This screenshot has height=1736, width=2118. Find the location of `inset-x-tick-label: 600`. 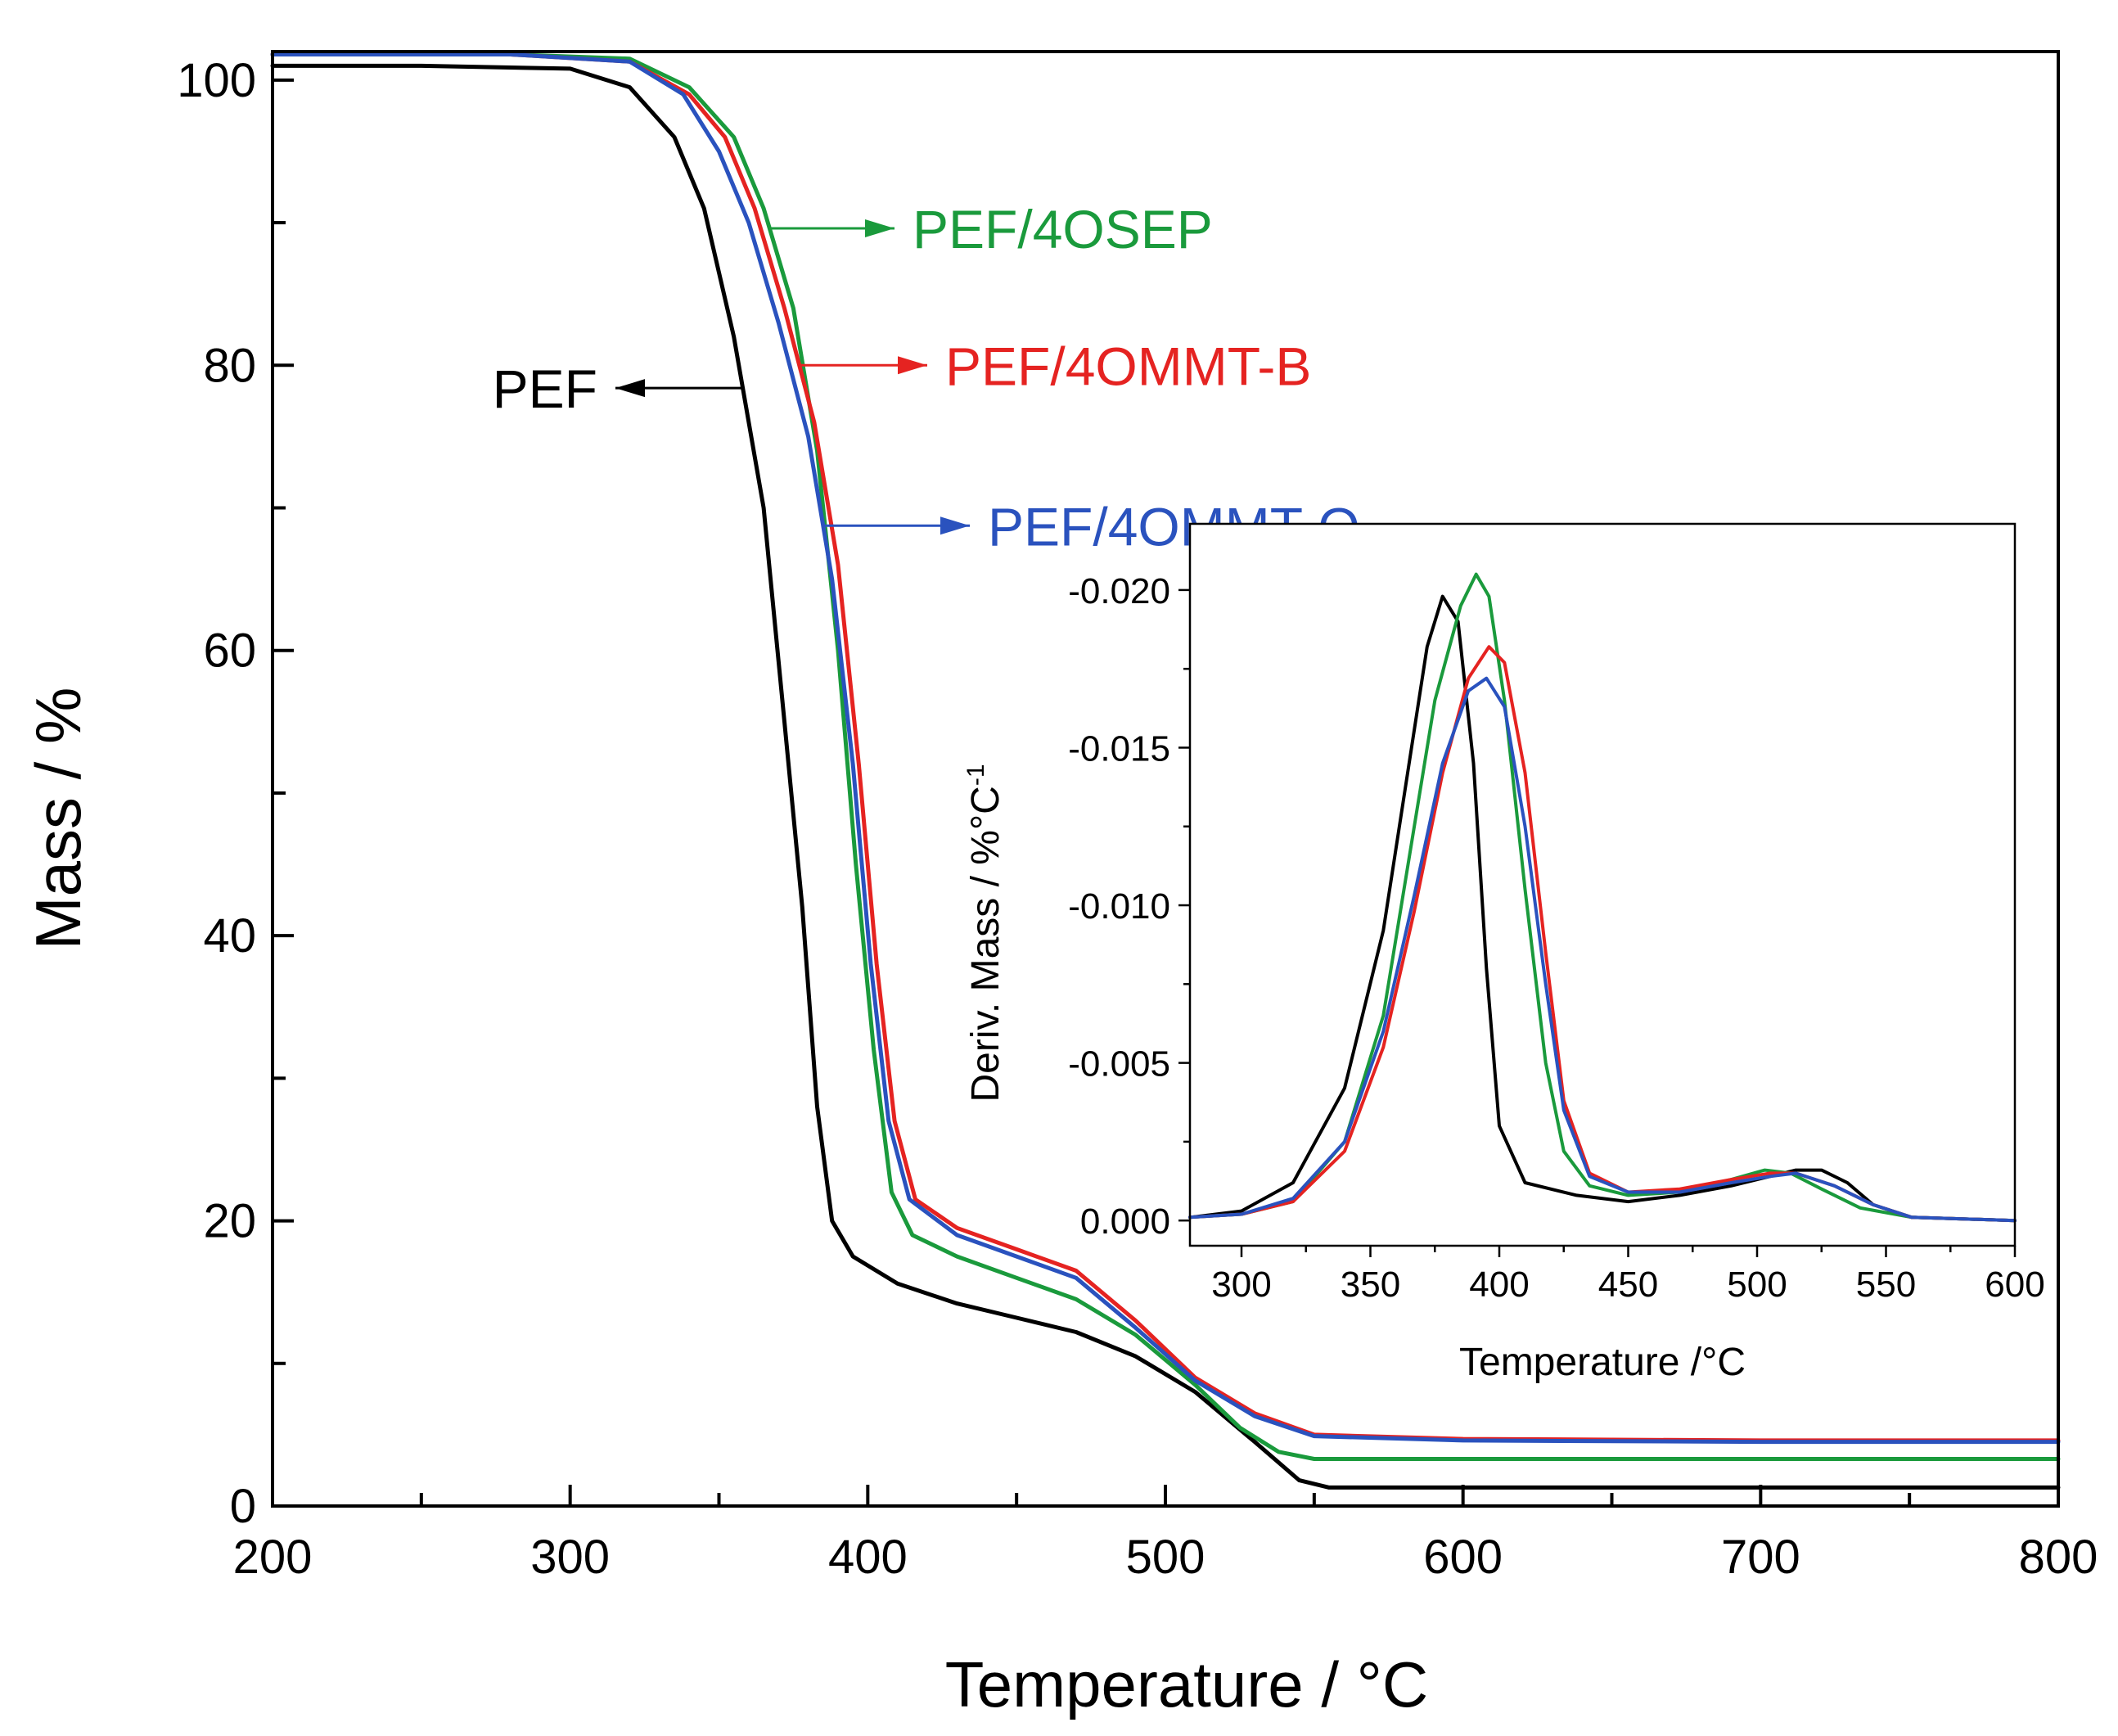

inset-x-tick-label: 600 is located at coordinates (2015, 1285).